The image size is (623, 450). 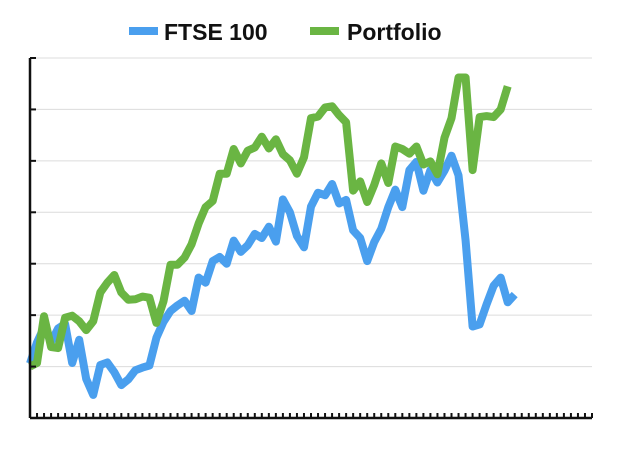 I want to click on legend-label-ftse: FTSE 100, so click(x=216, y=32).